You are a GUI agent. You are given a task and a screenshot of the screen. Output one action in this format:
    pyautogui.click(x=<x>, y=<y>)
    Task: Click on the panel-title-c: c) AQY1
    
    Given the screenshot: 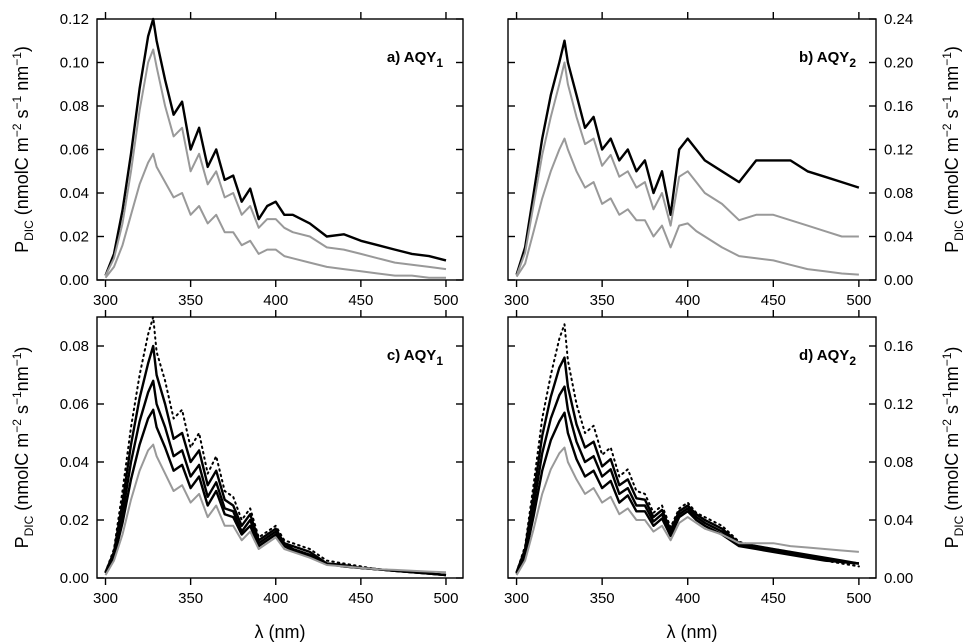 What is the action you would take?
    pyautogui.click(x=415, y=357)
    